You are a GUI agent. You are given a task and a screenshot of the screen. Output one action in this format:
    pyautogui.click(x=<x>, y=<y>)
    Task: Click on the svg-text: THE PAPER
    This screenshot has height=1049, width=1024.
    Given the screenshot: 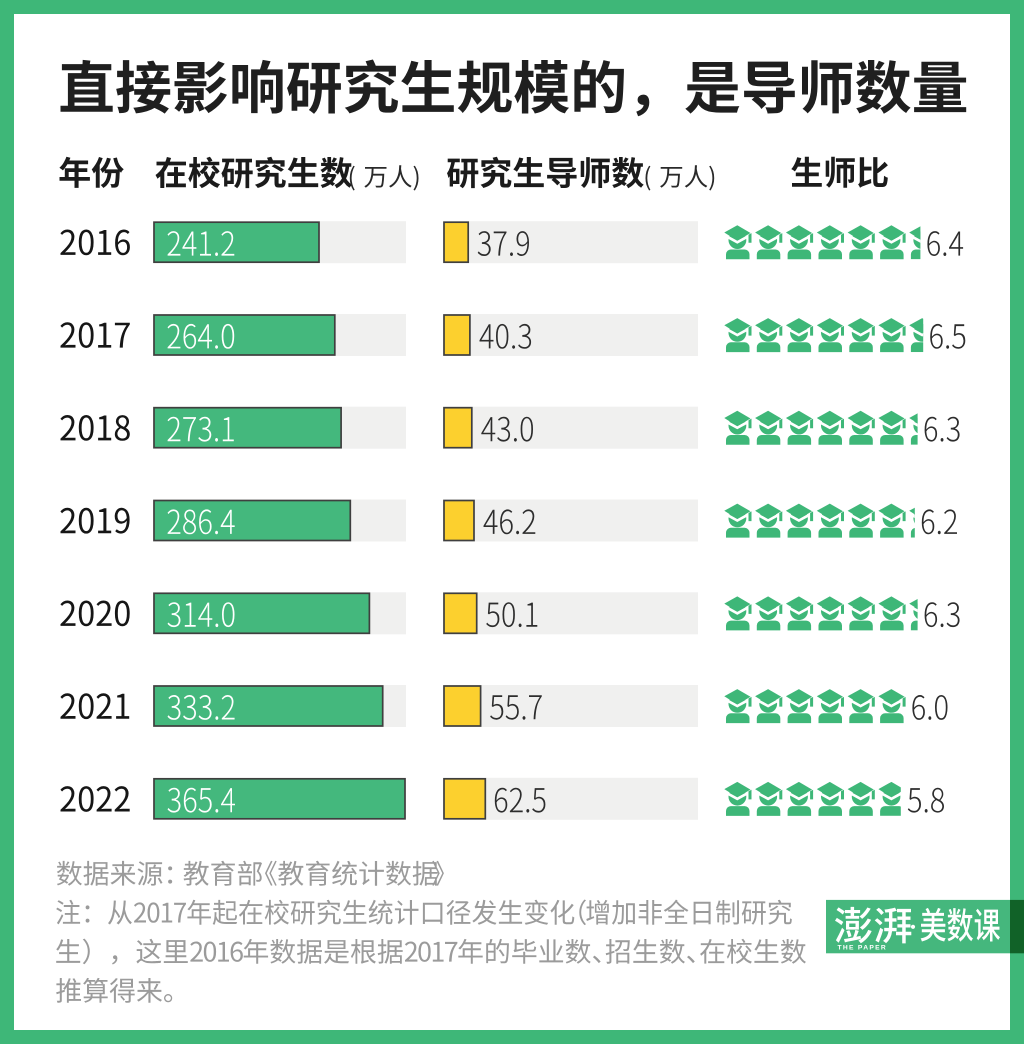 What is the action you would take?
    pyautogui.click(x=862, y=948)
    